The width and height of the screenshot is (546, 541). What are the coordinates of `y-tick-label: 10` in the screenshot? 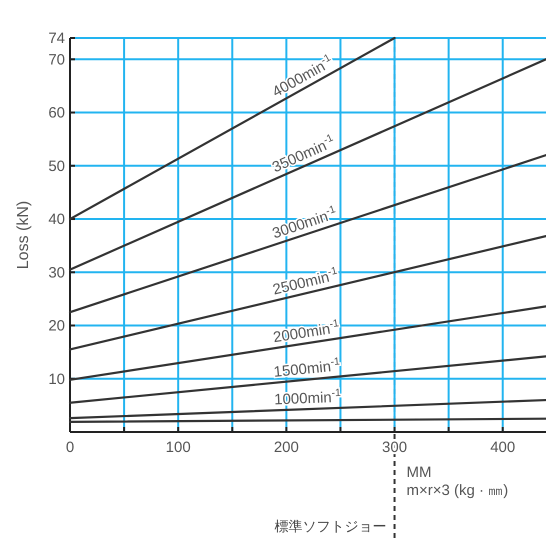 It's located at (56, 379).